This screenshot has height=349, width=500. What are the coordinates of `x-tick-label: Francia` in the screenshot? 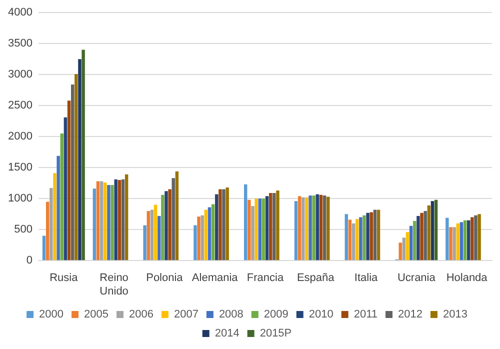 It's located at (265, 278).